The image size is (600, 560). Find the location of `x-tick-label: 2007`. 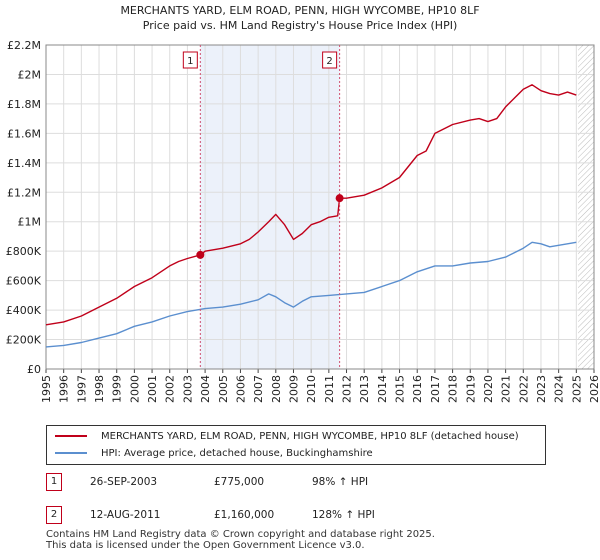

x-tick-label: 2007 is located at coordinates (258, 389).